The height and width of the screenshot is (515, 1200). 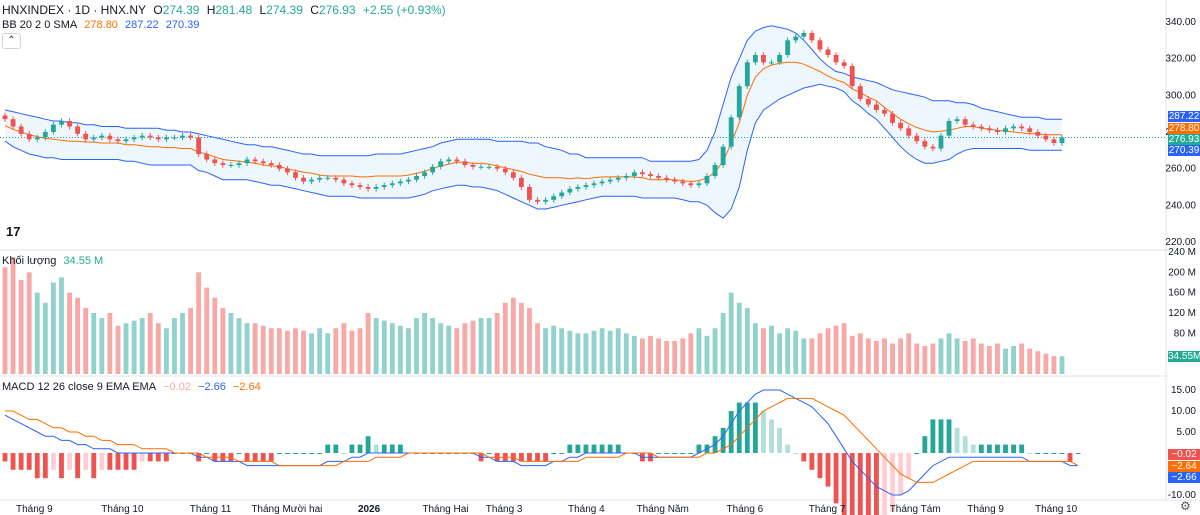 What do you see at coordinates (13, 231) in the screenshot?
I see `tradingview-logo-icon: 17` at bounding box center [13, 231].